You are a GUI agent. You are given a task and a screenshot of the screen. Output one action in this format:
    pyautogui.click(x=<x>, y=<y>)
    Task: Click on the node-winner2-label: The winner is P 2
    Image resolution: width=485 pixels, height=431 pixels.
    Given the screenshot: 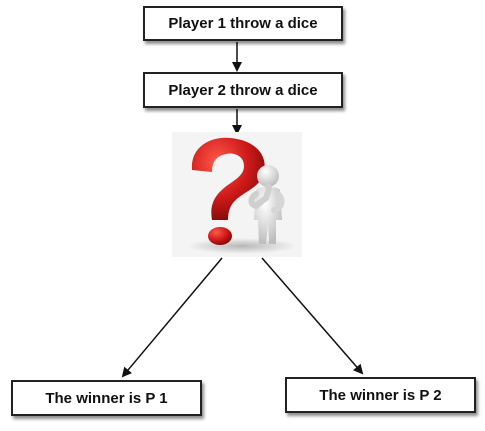 What is the action you would take?
    pyautogui.click(x=380, y=395)
    